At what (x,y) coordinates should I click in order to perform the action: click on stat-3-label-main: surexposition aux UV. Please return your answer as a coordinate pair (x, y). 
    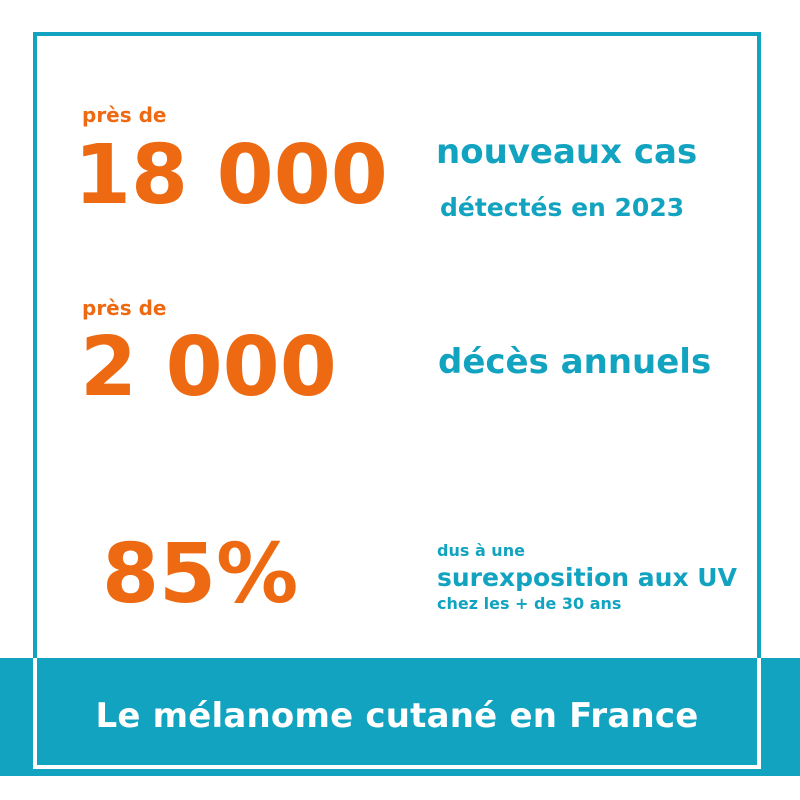
    Looking at the image, I should click on (587, 577).